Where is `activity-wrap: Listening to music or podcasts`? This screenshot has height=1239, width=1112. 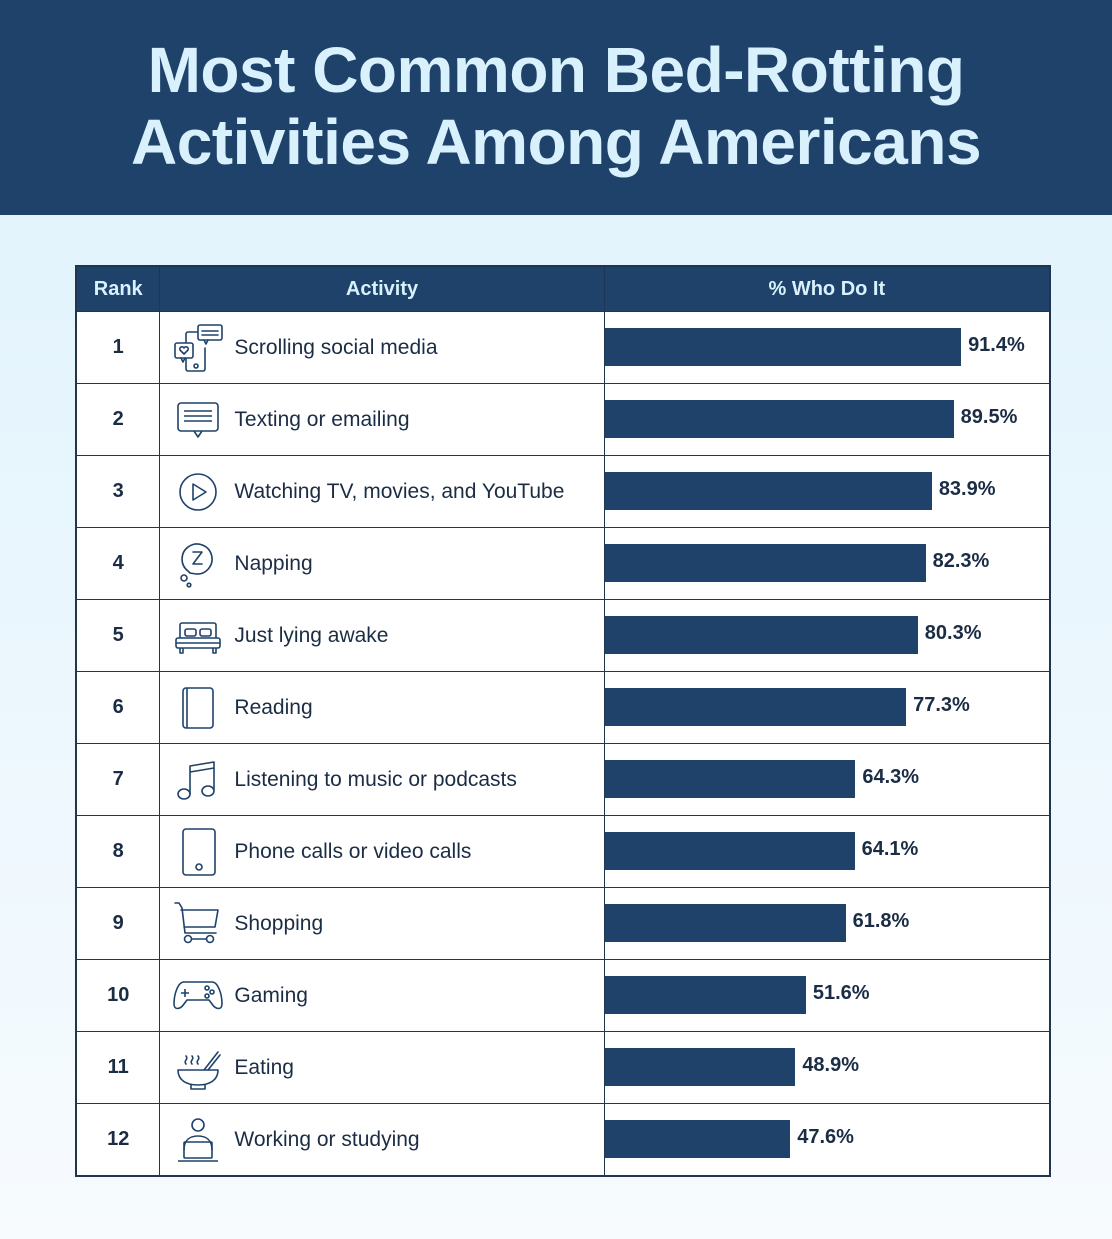 activity-wrap: Listening to music or podcasts is located at coordinates (381, 779).